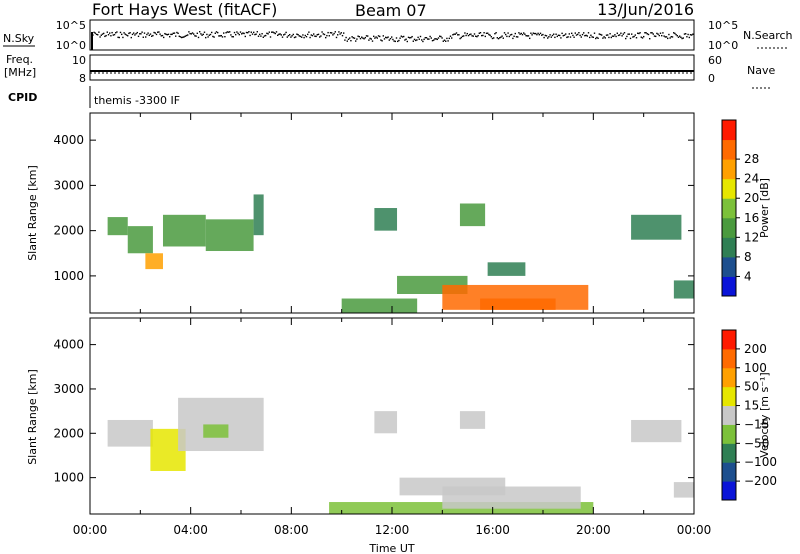 The height and width of the screenshot is (554, 800). I want to click on velocity-ytick-label: 2000, so click(68, 433).